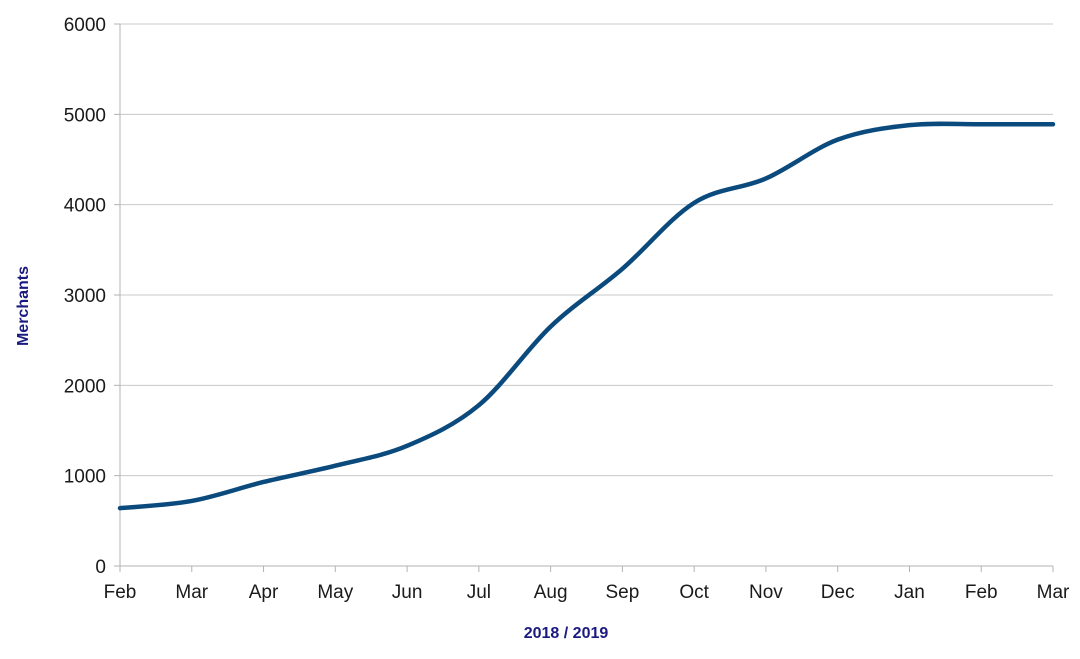 This screenshot has height=659, width=1080. What do you see at coordinates (85, 206) in the screenshot?
I see `y-tick-label: 4000` at bounding box center [85, 206].